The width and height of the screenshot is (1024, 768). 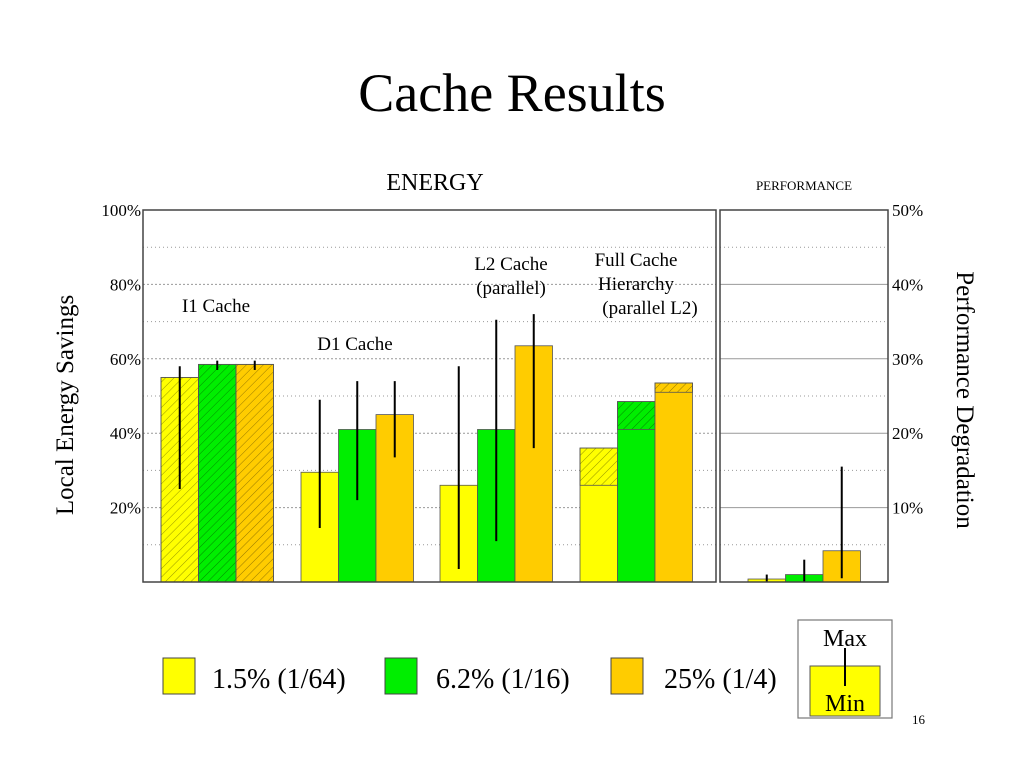 I want to click on energy-group-label: I1 Cache, so click(x=216, y=306).